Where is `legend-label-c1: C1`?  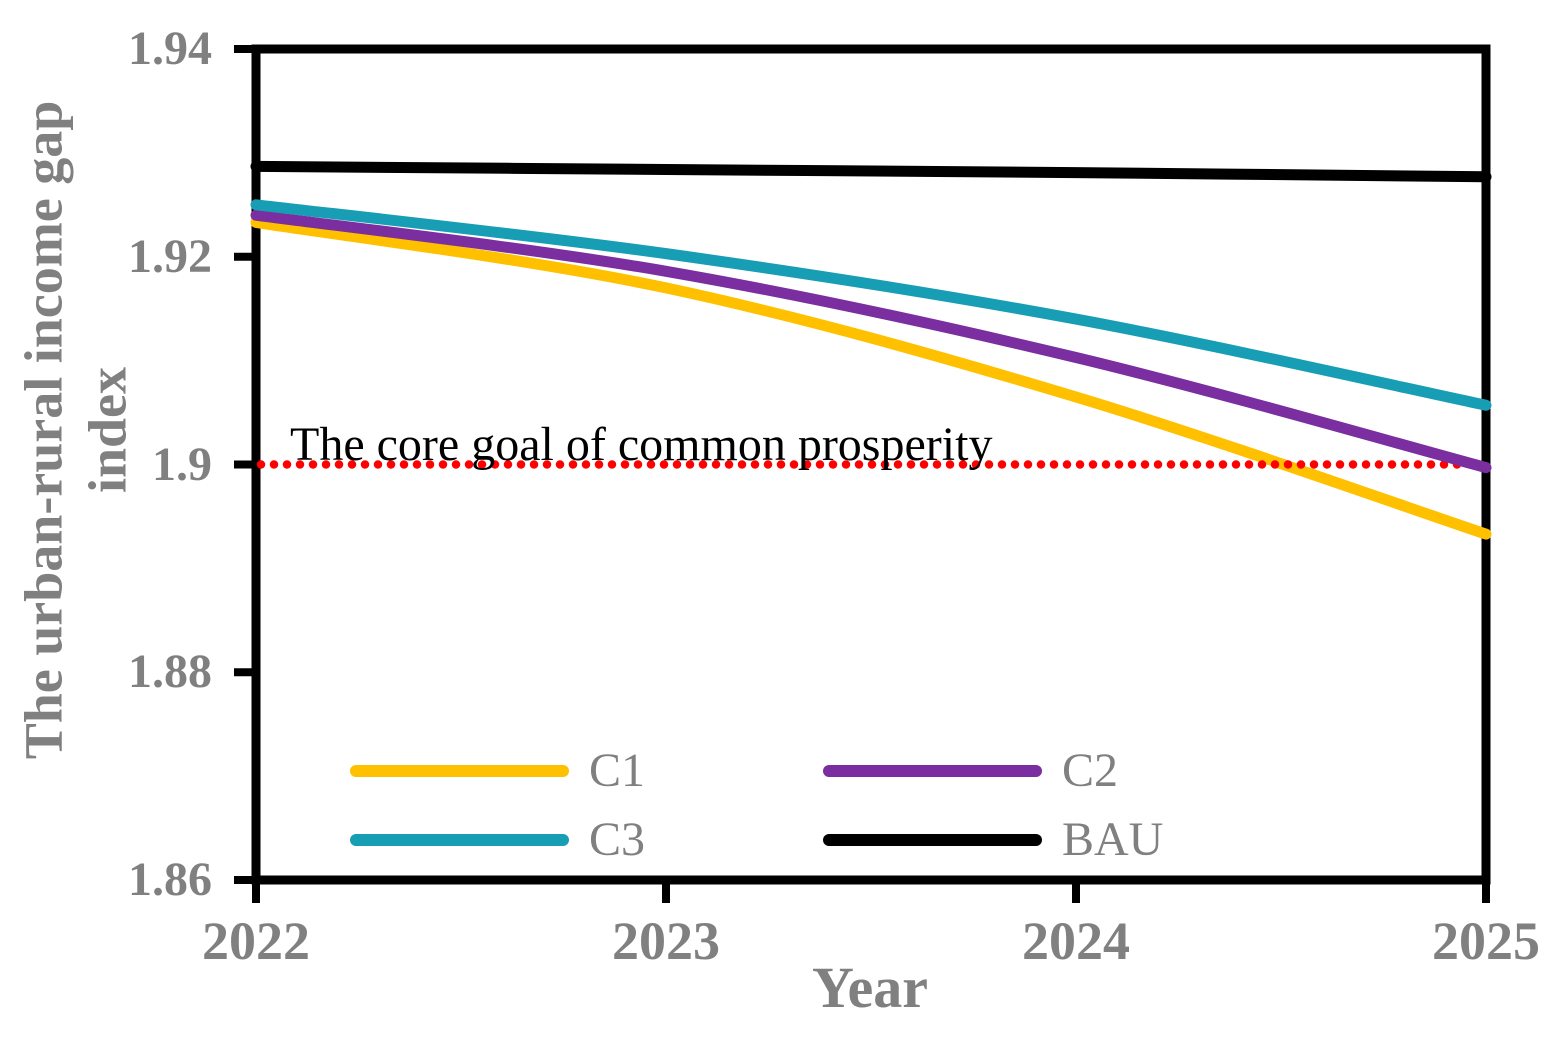
legend-label-c1: C1 is located at coordinates (617, 770).